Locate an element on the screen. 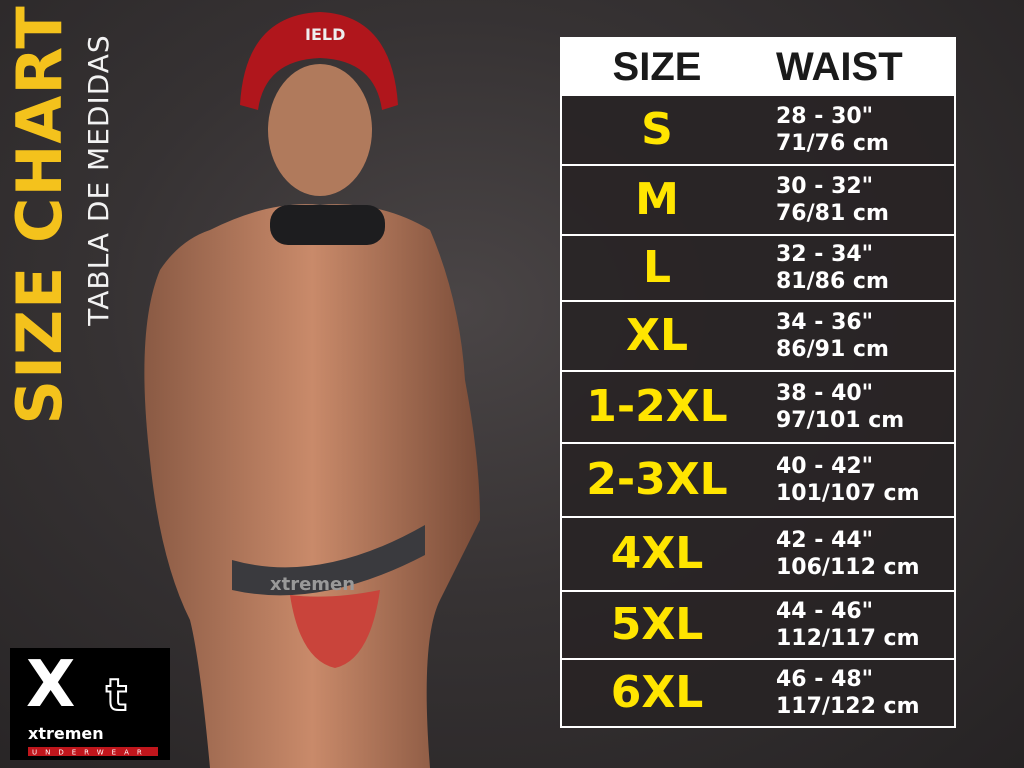 The height and width of the screenshot is (768, 1024). table-row: 5XL 44 - 46" 112/117 cm is located at coordinates (758, 624).